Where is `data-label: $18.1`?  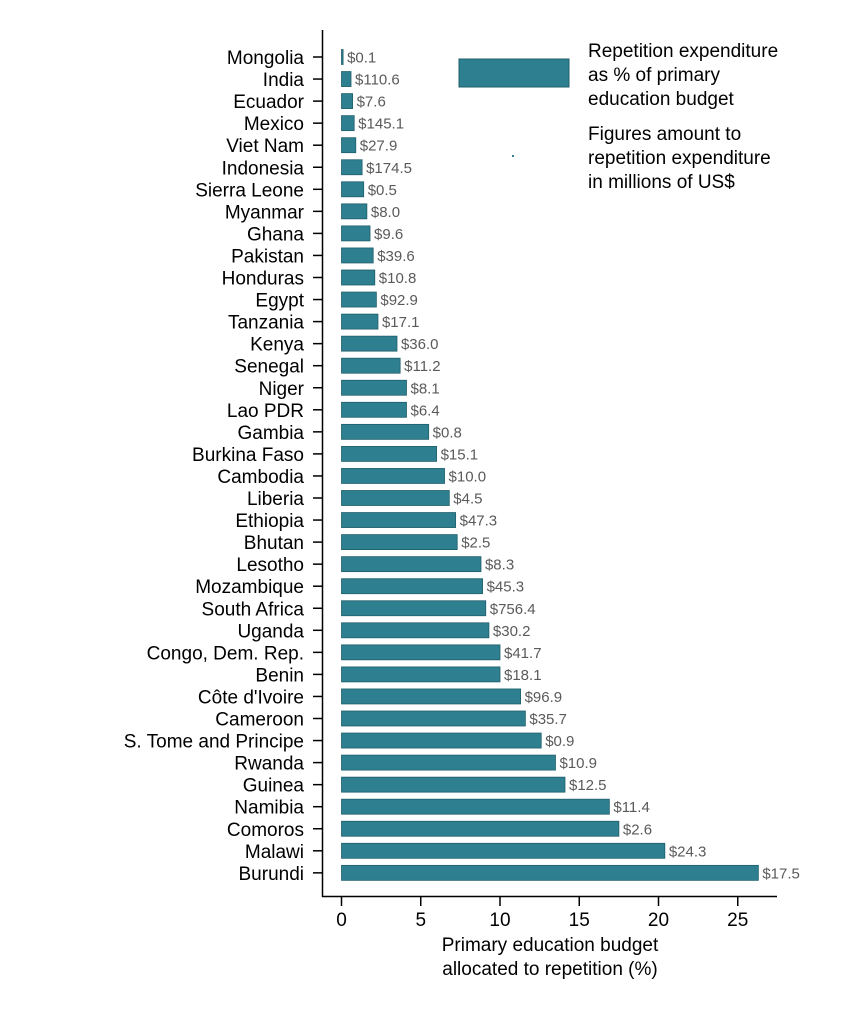 data-label: $18.1 is located at coordinates (523, 675).